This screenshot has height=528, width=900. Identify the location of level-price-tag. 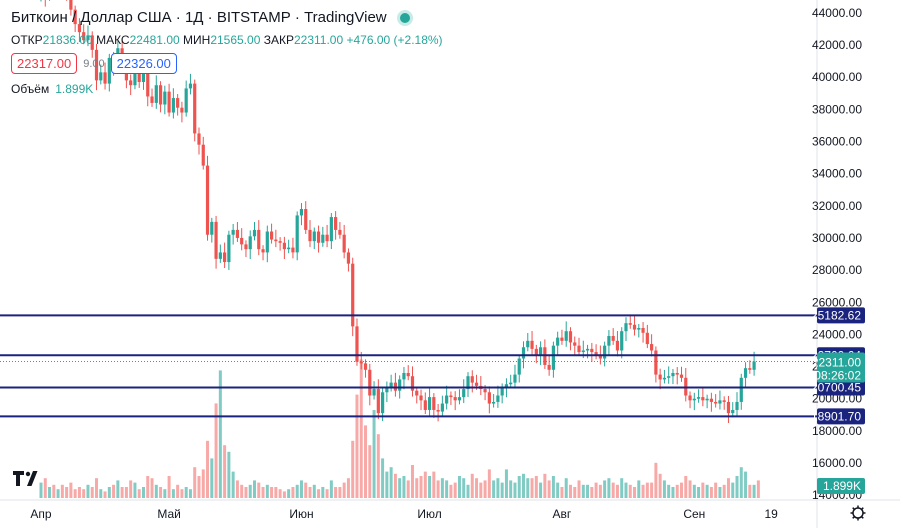
(841, 315).